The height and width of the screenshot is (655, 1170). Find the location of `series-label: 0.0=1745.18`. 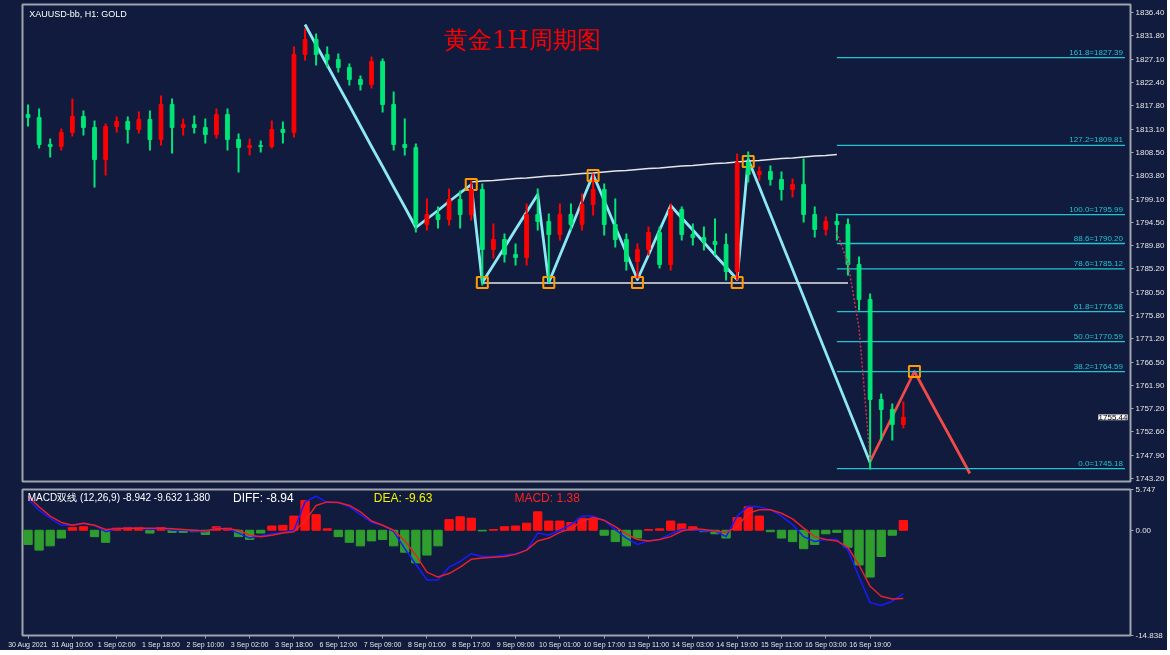

series-label: 0.0=1745.18 is located at coordinates (1101, 463).